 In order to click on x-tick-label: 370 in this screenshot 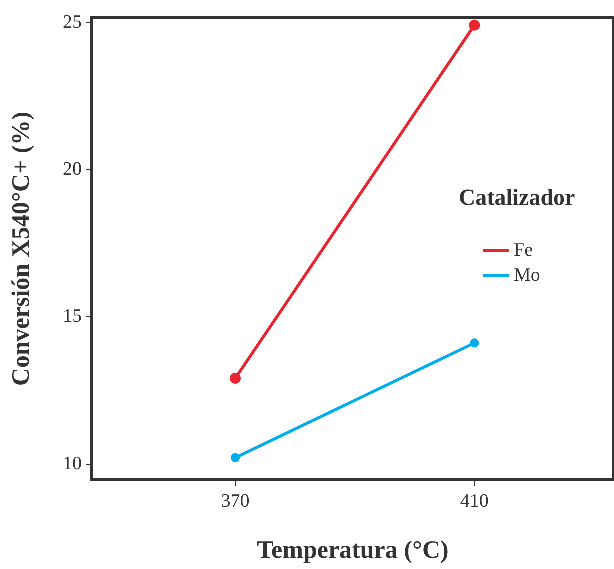, I will do `click(235, 501)`.